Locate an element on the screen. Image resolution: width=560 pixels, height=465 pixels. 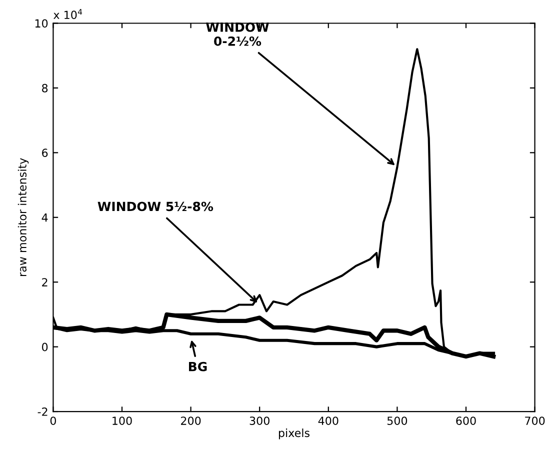
x-tick-label: 600 is located at coordinates (466, 420).